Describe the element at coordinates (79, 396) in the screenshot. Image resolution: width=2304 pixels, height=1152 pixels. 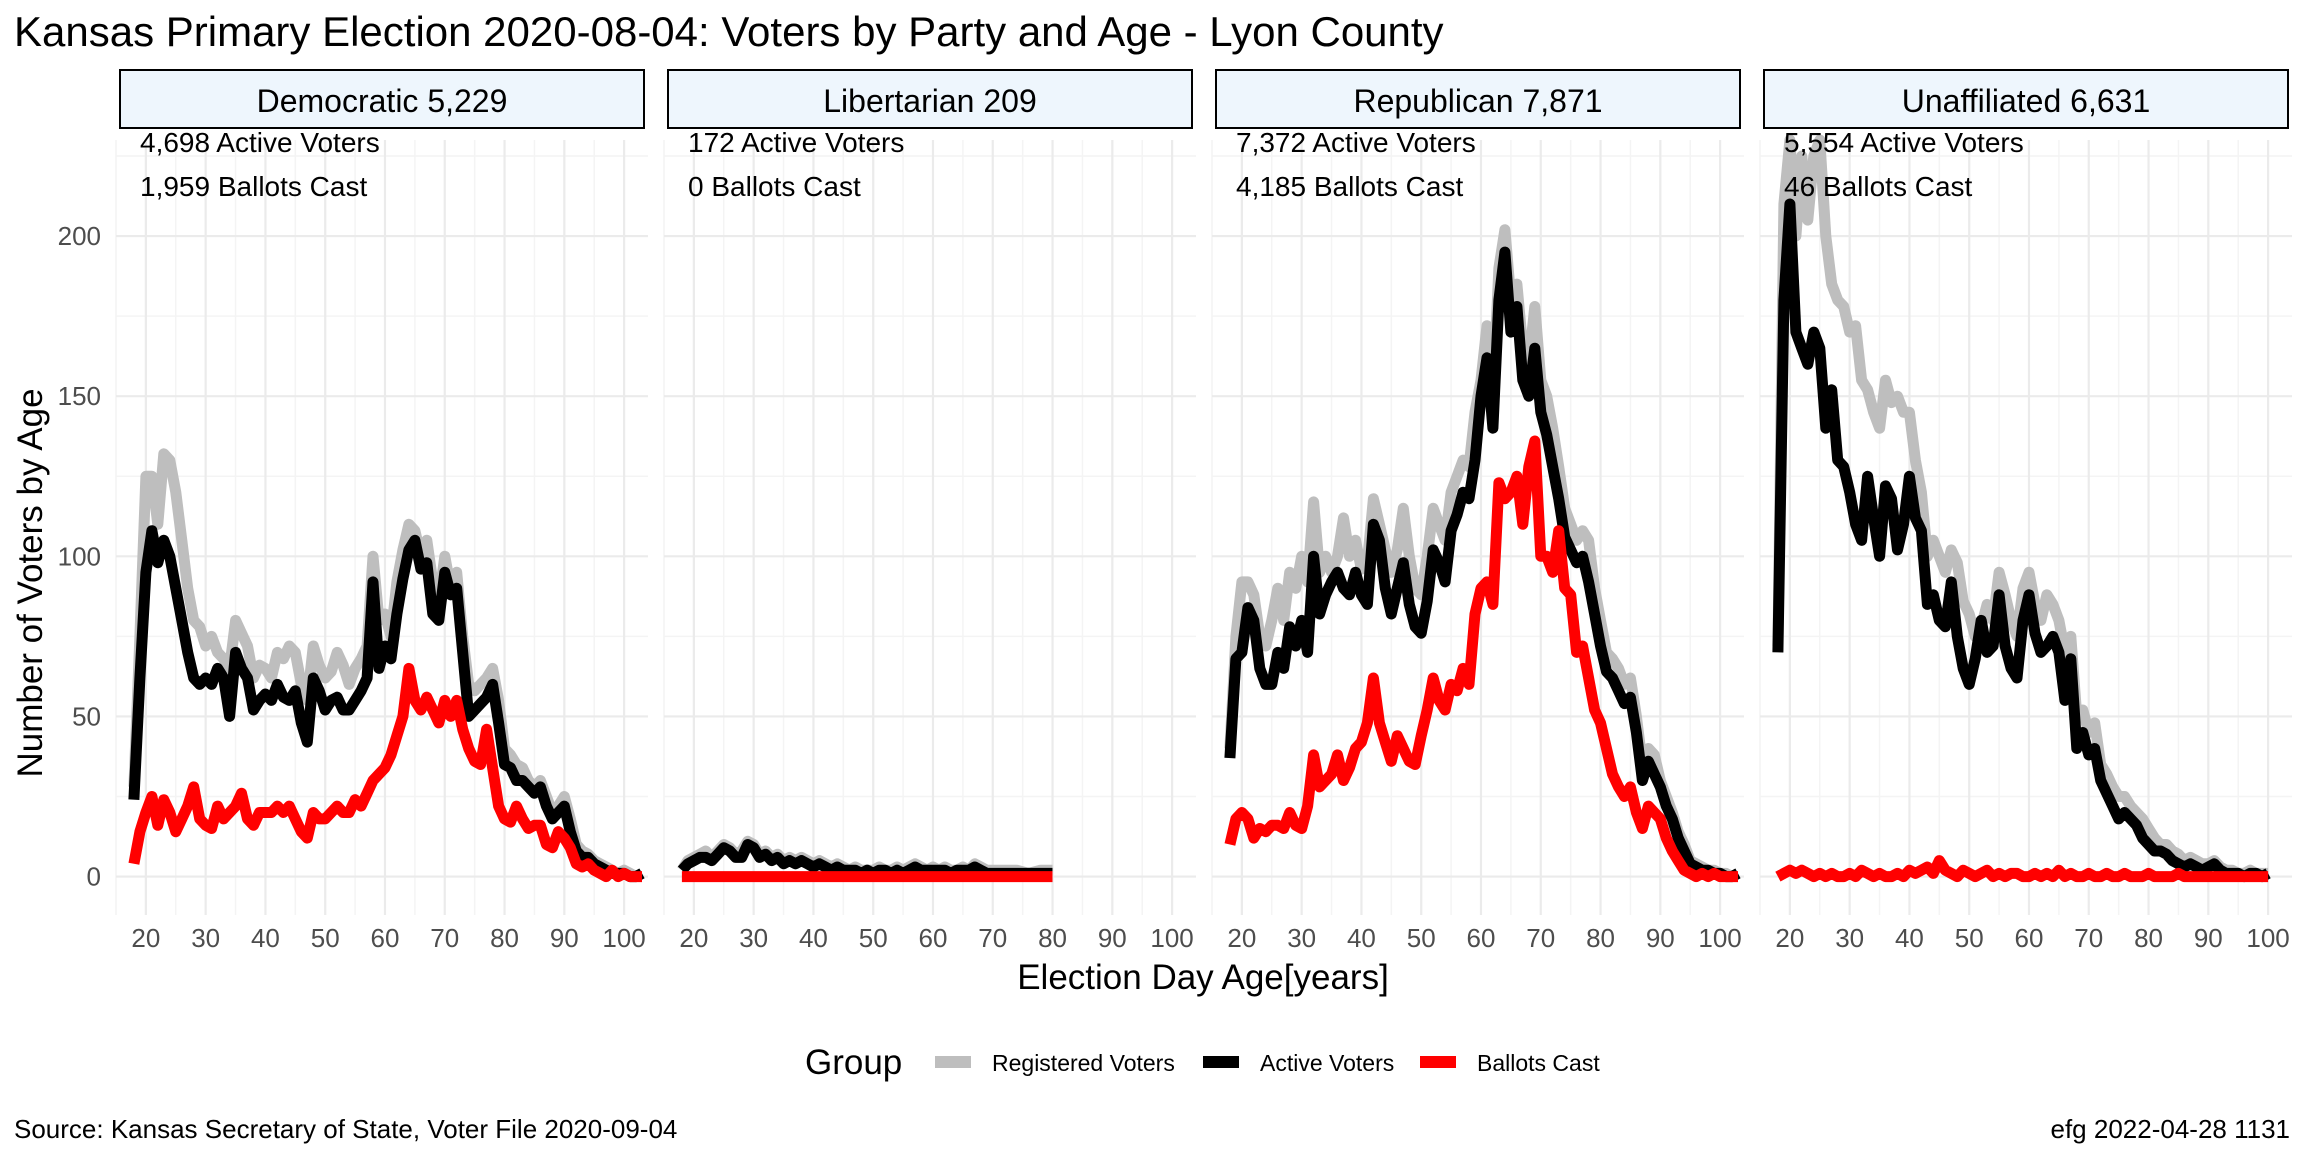
I see `y-tick-label: 150` at that location.